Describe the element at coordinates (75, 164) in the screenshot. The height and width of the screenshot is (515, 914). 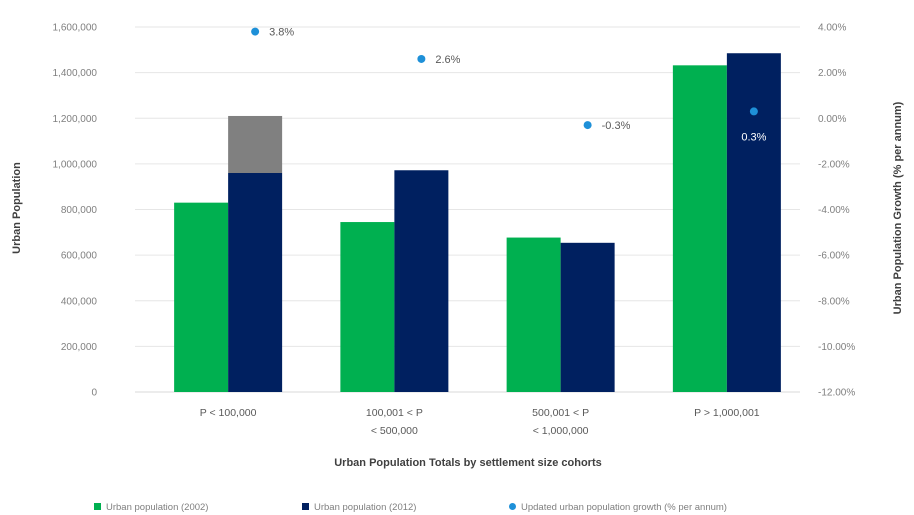
I see `y-tick-label: 1,000,000` at that location.